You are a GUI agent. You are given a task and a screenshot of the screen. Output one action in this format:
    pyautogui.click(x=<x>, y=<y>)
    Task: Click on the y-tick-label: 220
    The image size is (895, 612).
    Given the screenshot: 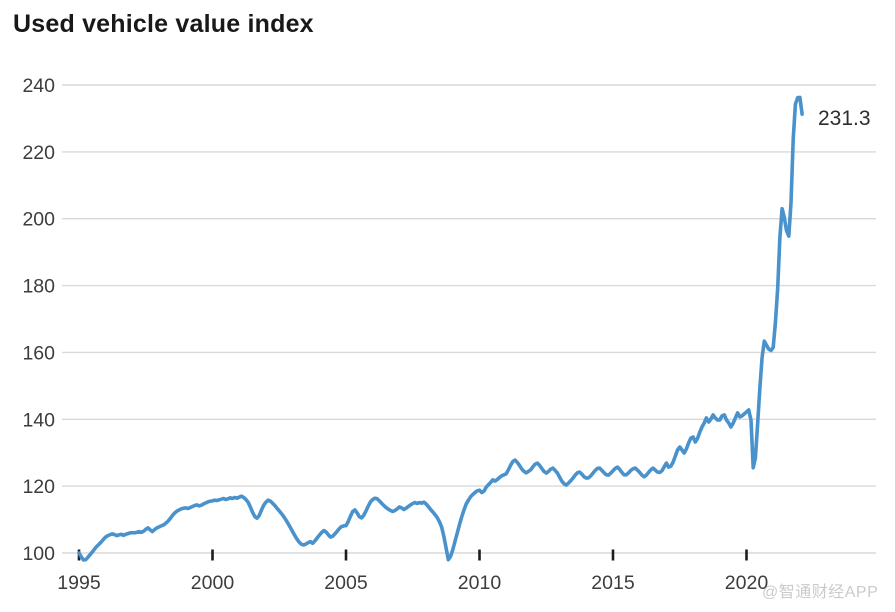 What is the action you would take?
    pyautogui.click(x=38, y=153)
    